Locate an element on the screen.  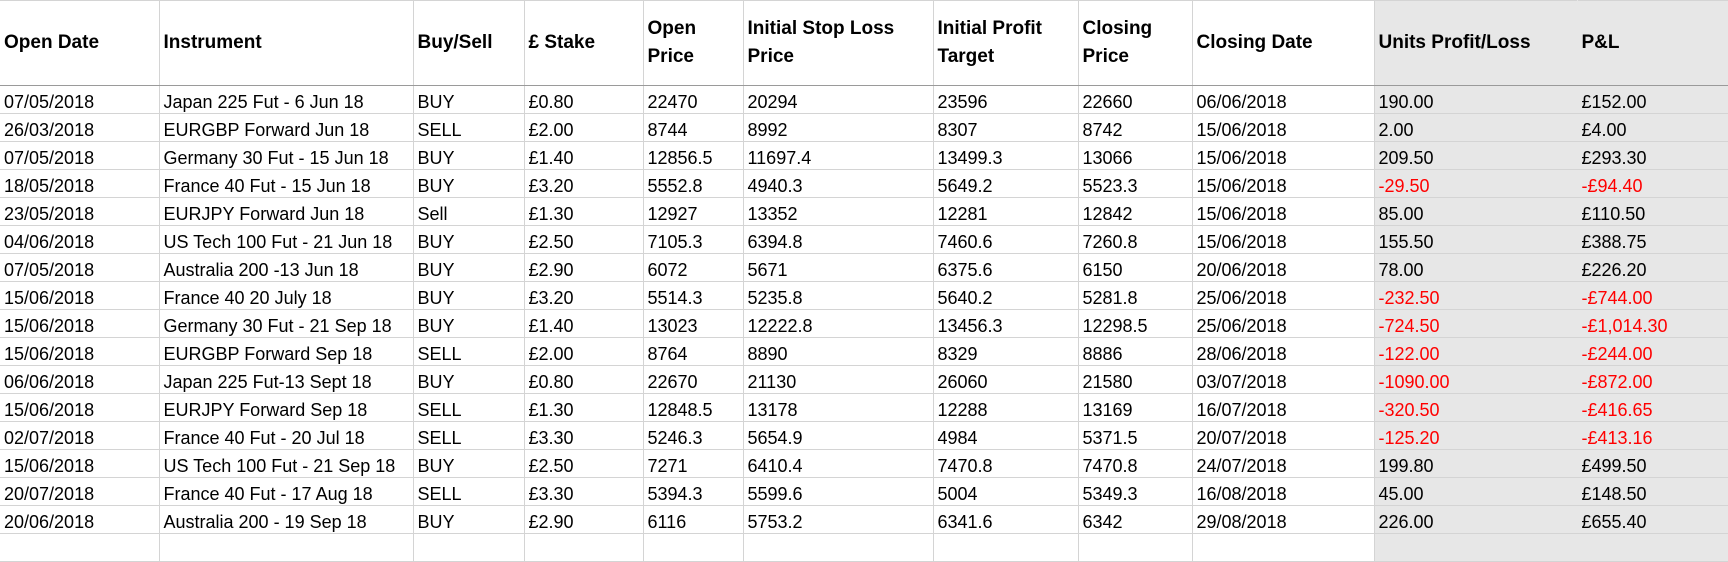
cell-open-price: 12927 is located at coordinates (693, 211).